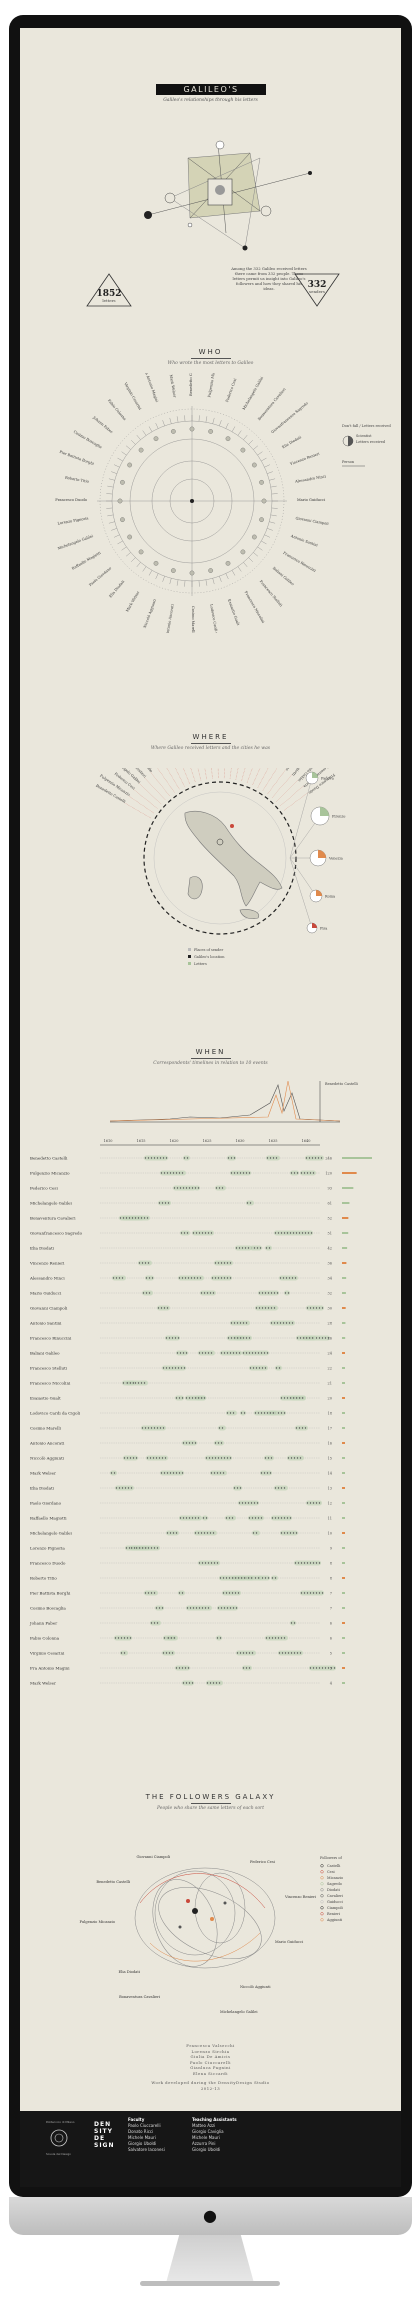 The image size is (420, 2297). What do you see at coordinates (210, 2259) in the screenshot?
I see `monitor-stand` at bounding box center [210, 2259].